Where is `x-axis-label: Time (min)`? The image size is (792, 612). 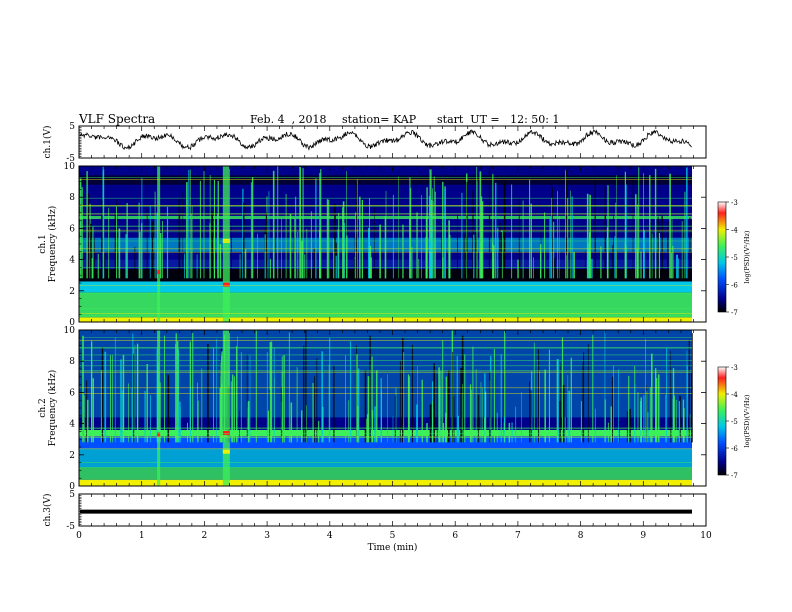 x-axis-label: Time (min) is located at coordinates (393, 547).